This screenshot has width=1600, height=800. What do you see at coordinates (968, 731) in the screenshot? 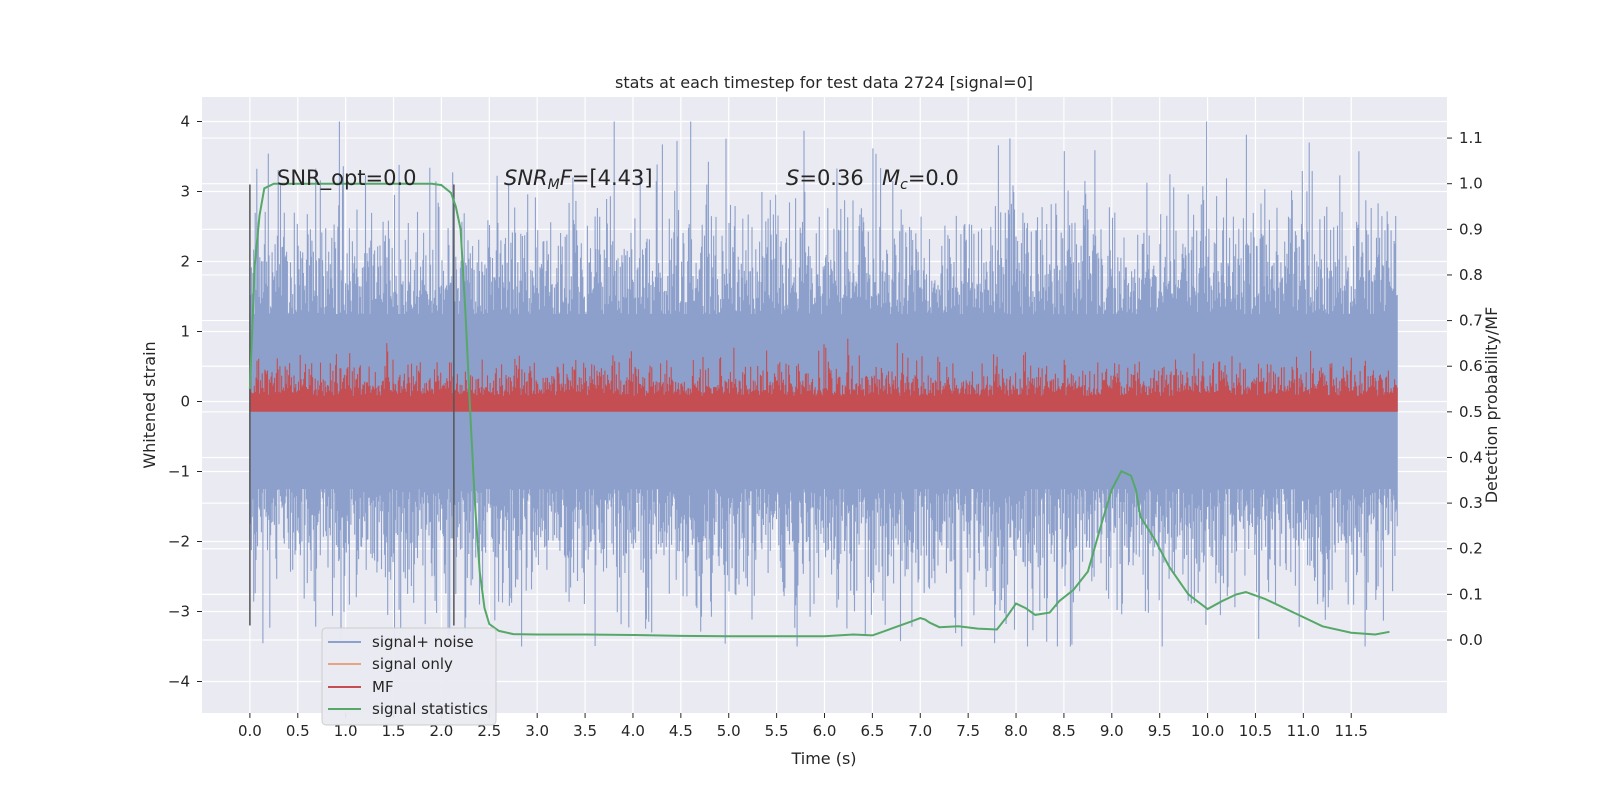
I see `x-tick-label: 7.5` at bounding box center [968, 731].